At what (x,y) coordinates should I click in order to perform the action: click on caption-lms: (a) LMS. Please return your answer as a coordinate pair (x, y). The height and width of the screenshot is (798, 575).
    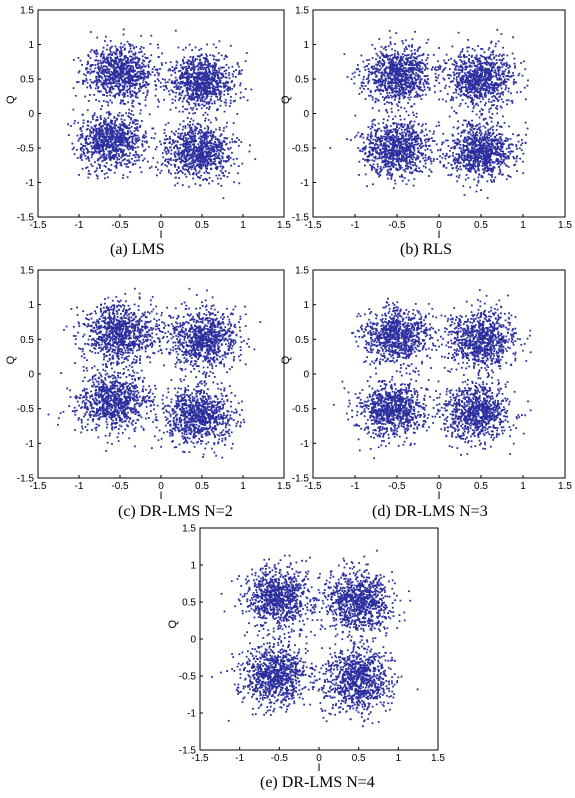
    Looking at the image, I should click on (137, 249).